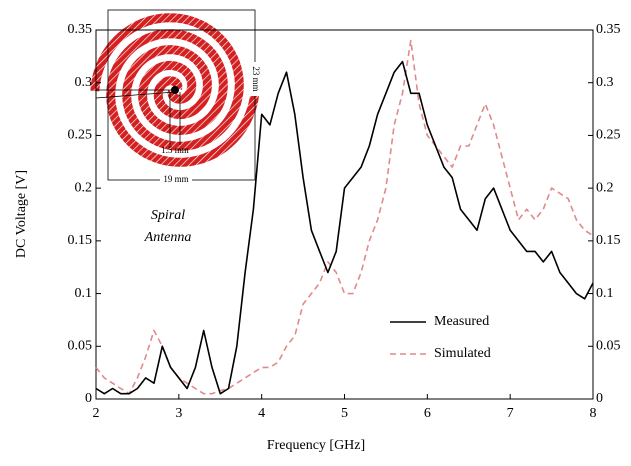 This screenshot has width=631, height=466. Describe the element at coordinates (593, 413) in the screenshot. I see `x-tick-label: 8` at that location.